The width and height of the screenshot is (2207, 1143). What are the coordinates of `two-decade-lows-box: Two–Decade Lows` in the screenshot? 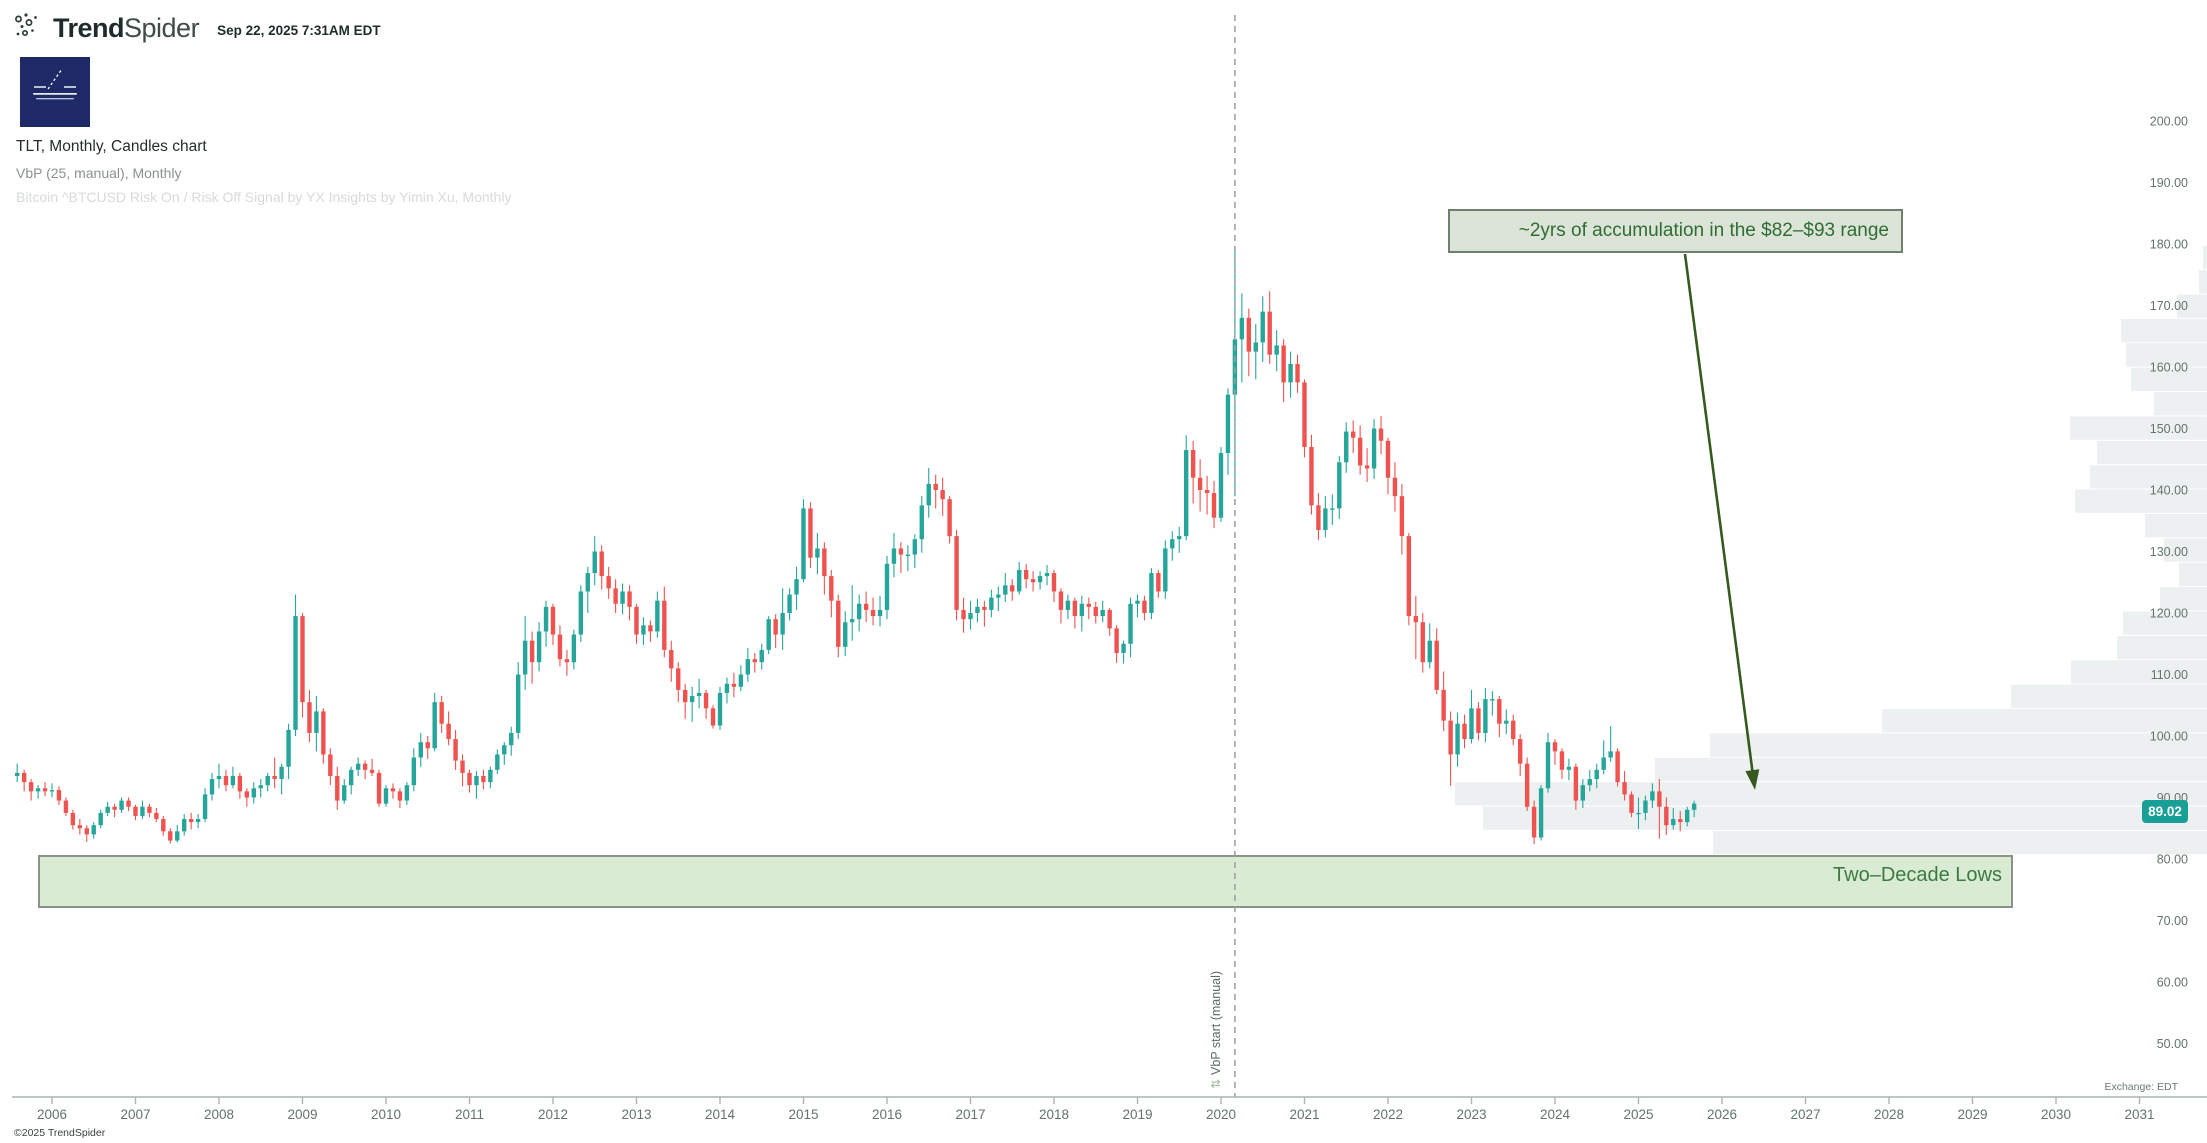 It's located at (1025, 881).